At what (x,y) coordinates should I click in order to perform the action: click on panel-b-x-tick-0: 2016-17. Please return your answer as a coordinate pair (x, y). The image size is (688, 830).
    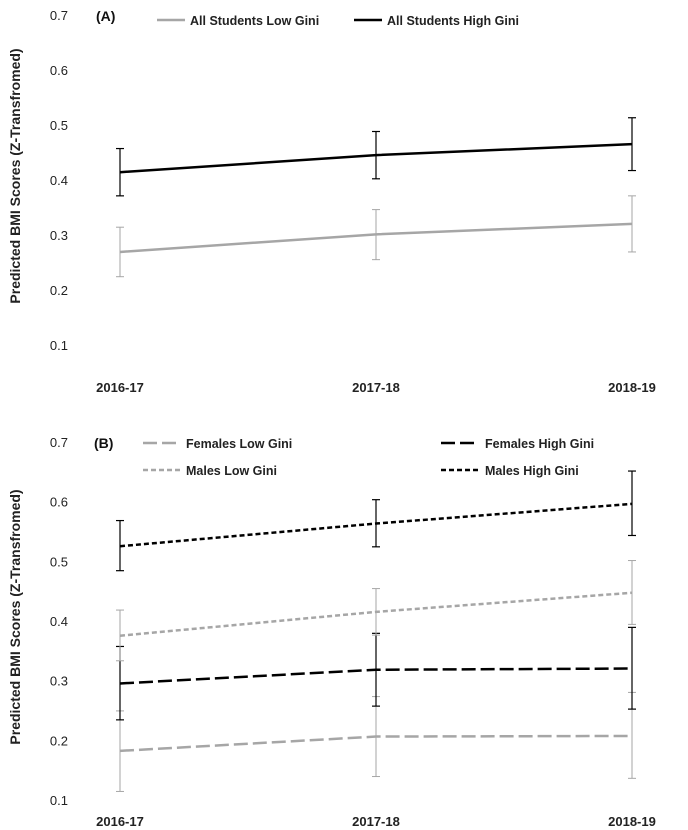
    Looking at the image, I should click on (120, 821).